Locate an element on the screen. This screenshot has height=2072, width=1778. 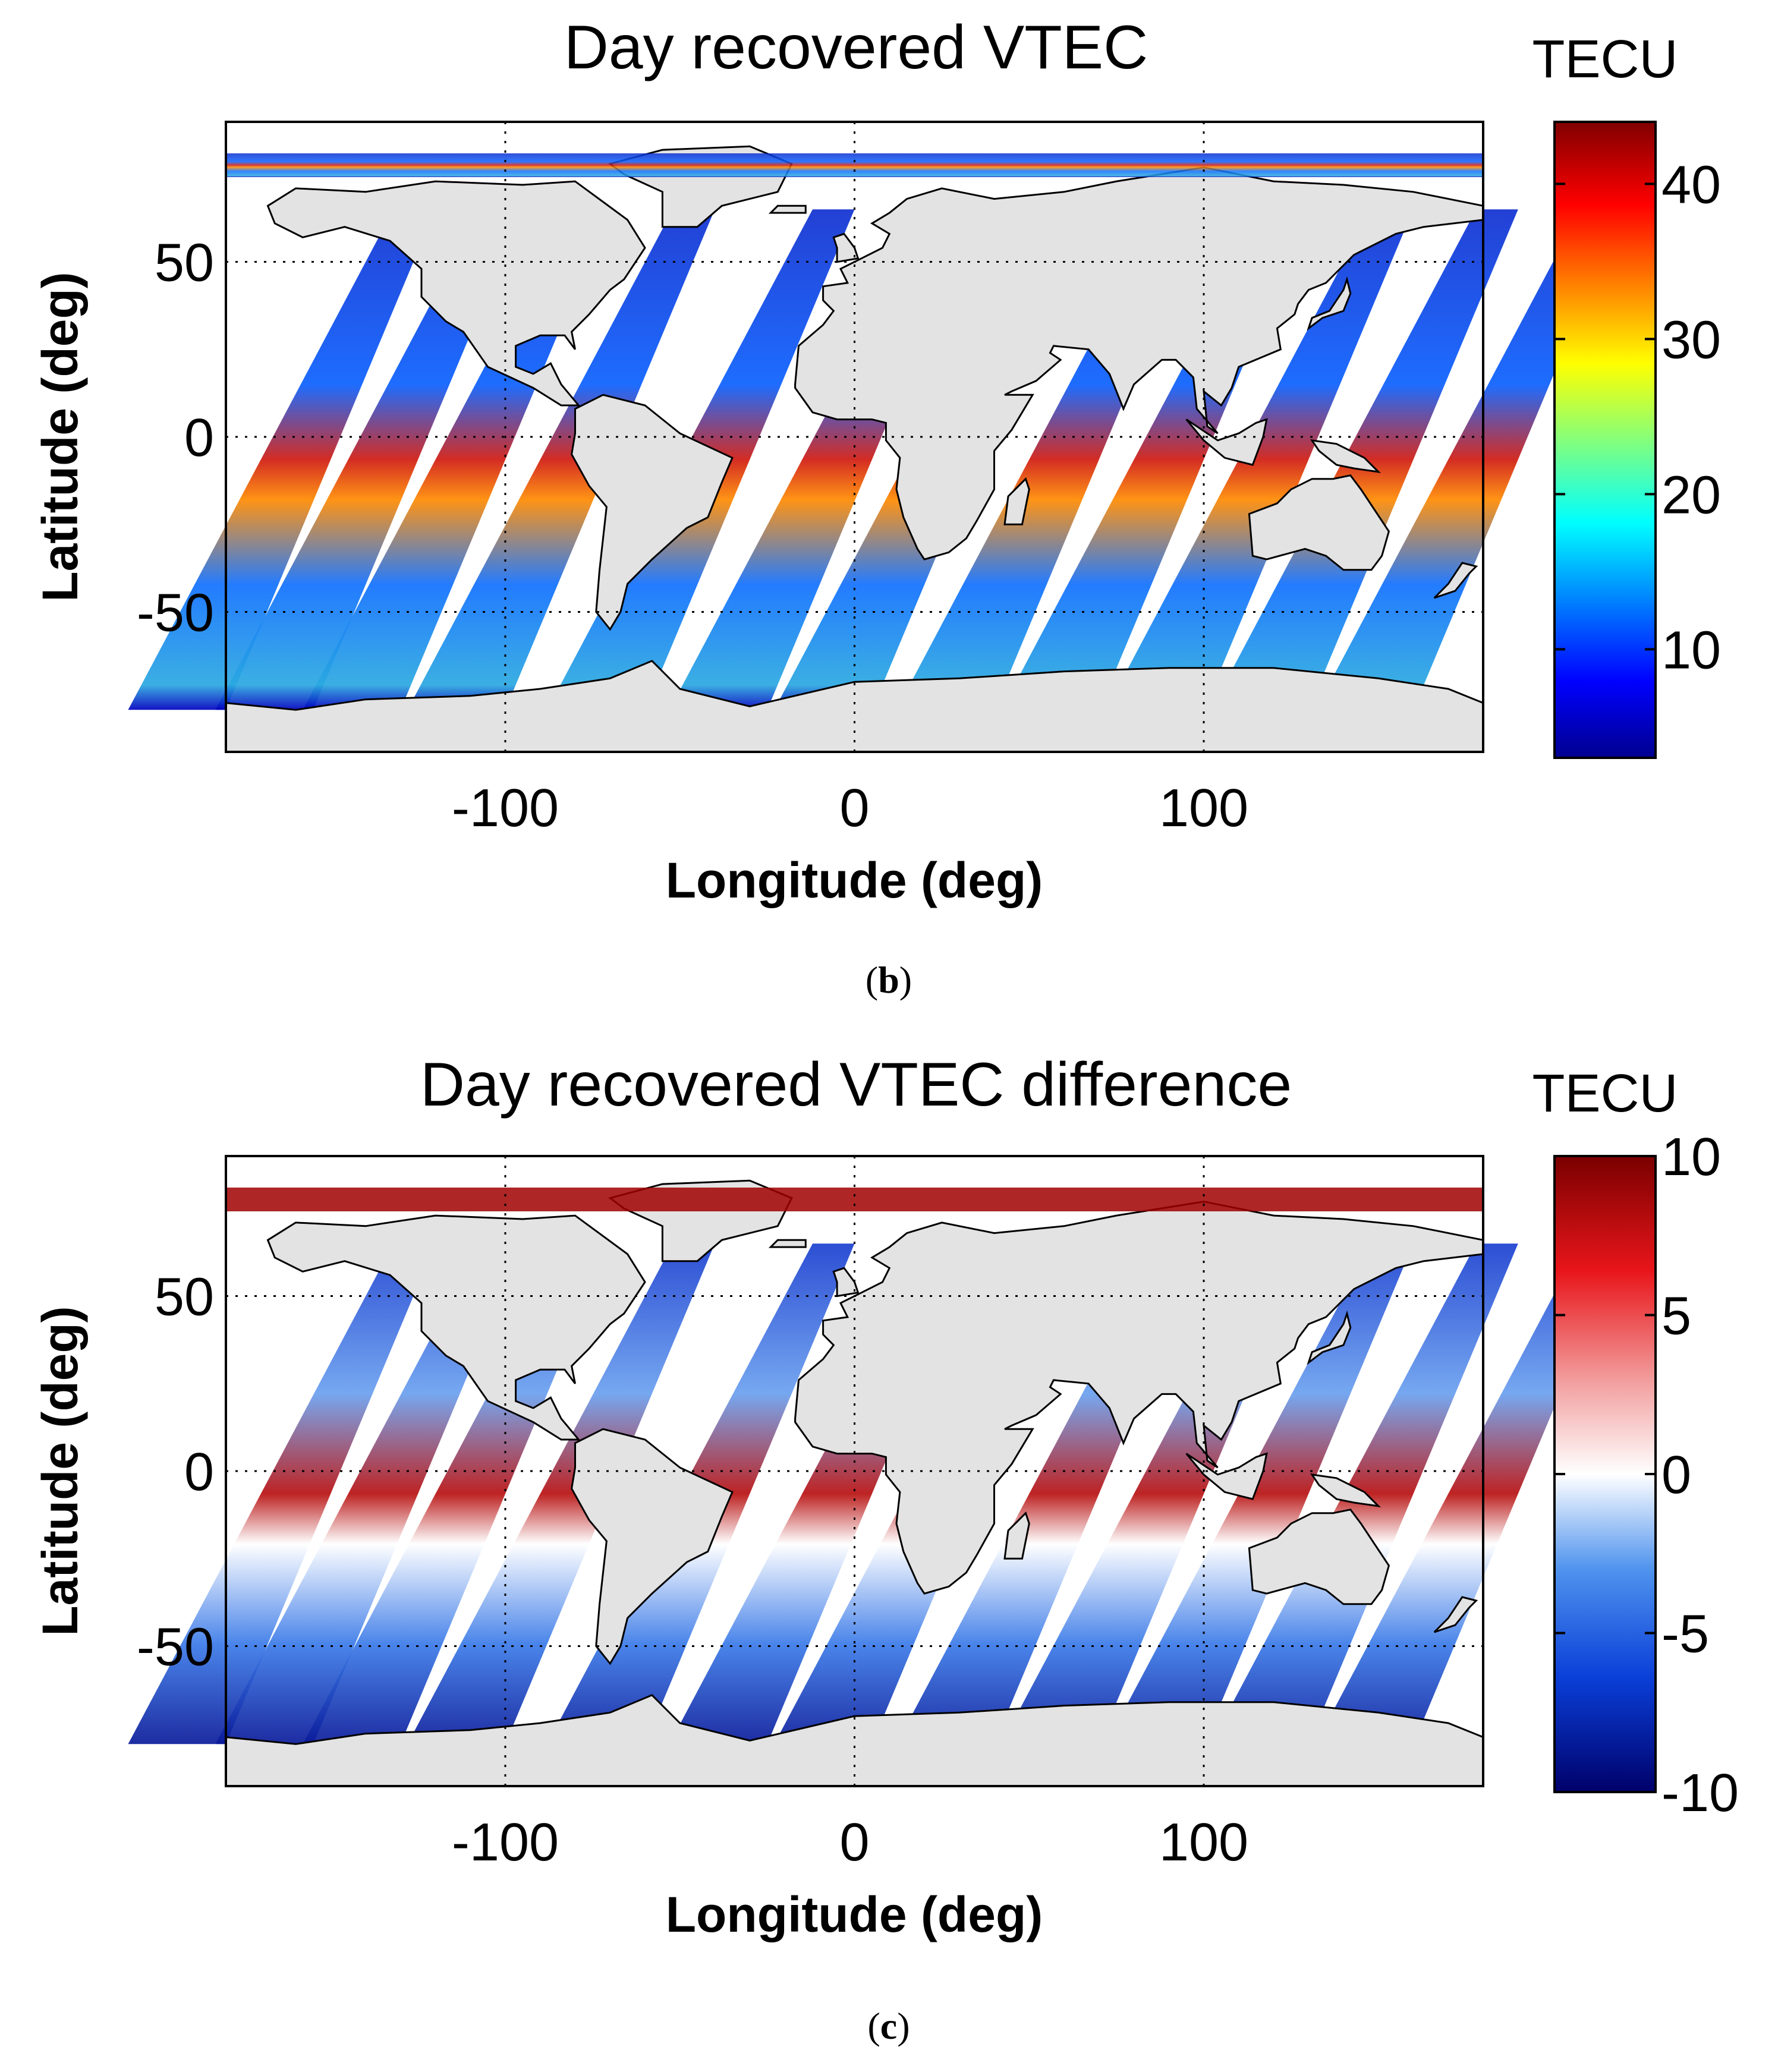
c-land-borneo-sumatra is located at coordinates (1226, 1476).